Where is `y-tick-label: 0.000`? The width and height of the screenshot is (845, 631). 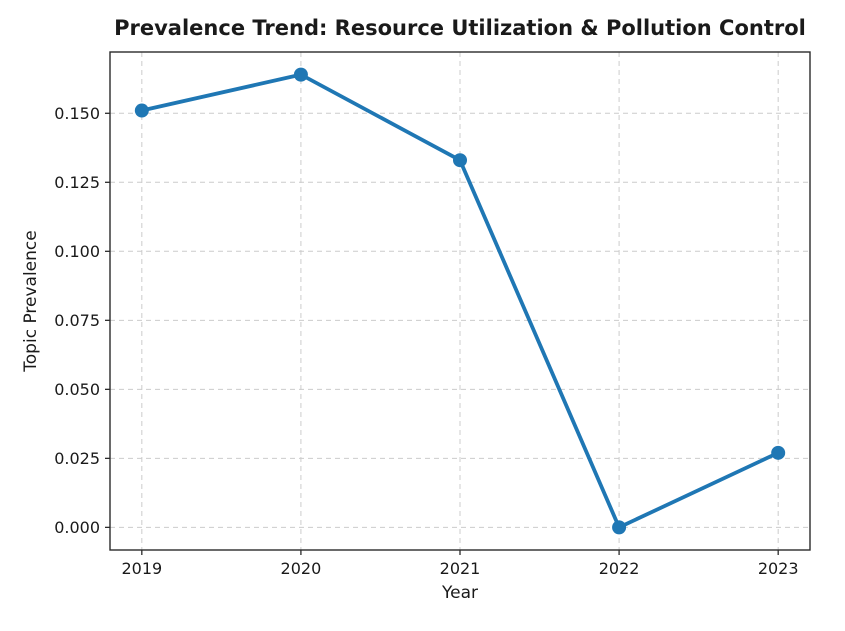
y-tick-label: 0.000 is located at coordinates (77, 527).